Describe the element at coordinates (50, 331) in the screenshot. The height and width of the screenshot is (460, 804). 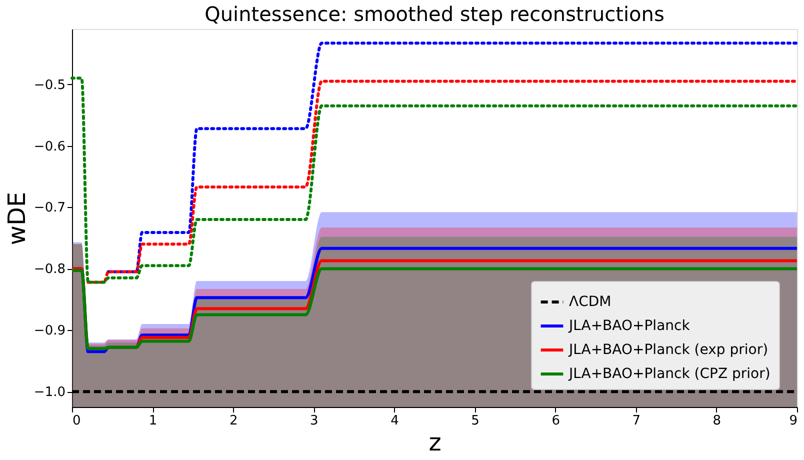
I see `y-tick-label: −0.9` at that location.